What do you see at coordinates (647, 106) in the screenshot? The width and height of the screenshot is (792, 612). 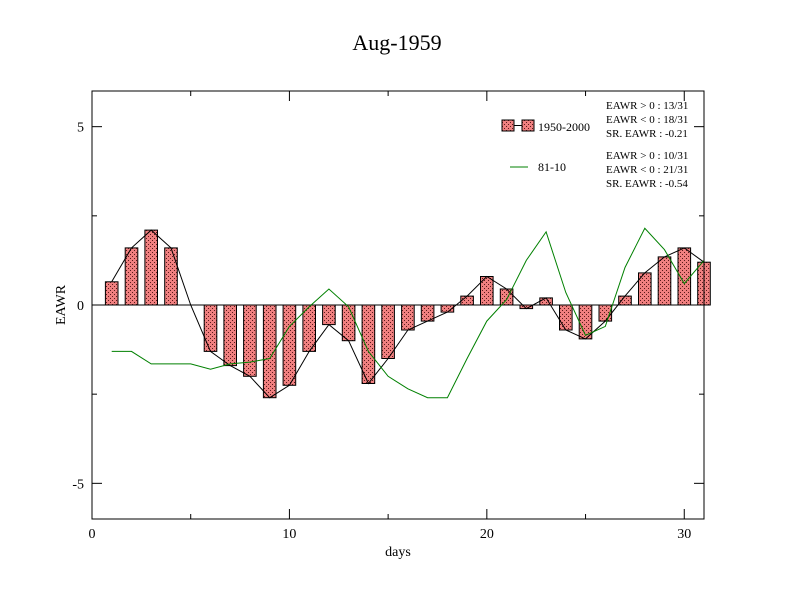 I see `stats-line: EAWR > 0 : 13/31` at bounding box center [647, 106].